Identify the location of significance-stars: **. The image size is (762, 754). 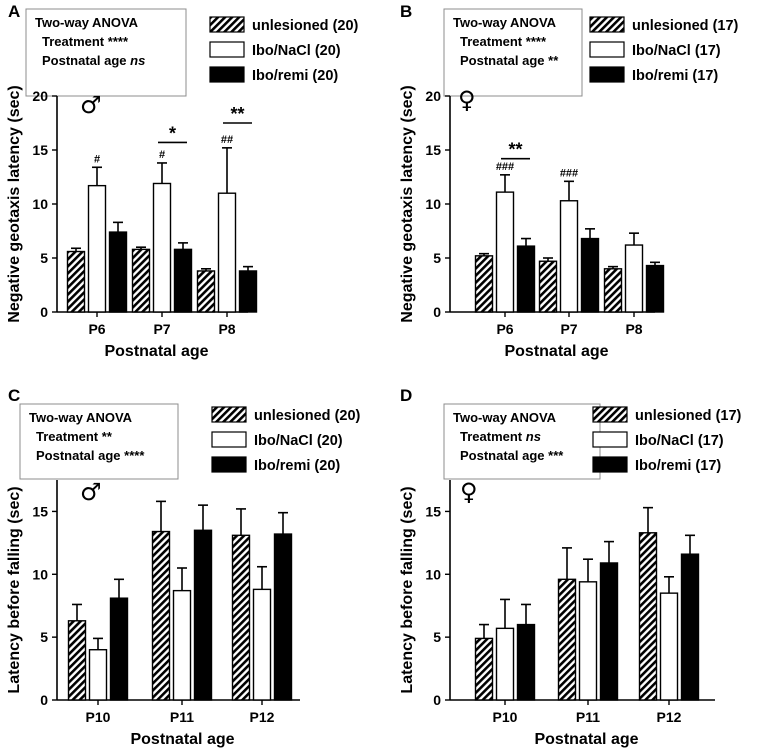
(515, 150).